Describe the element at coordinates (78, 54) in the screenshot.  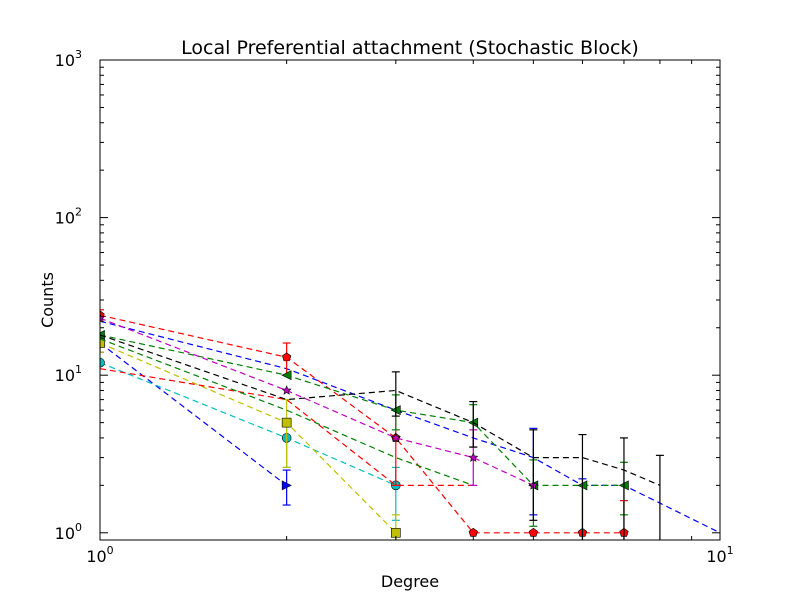
I see `y-tick-exponent: 3` at that location.